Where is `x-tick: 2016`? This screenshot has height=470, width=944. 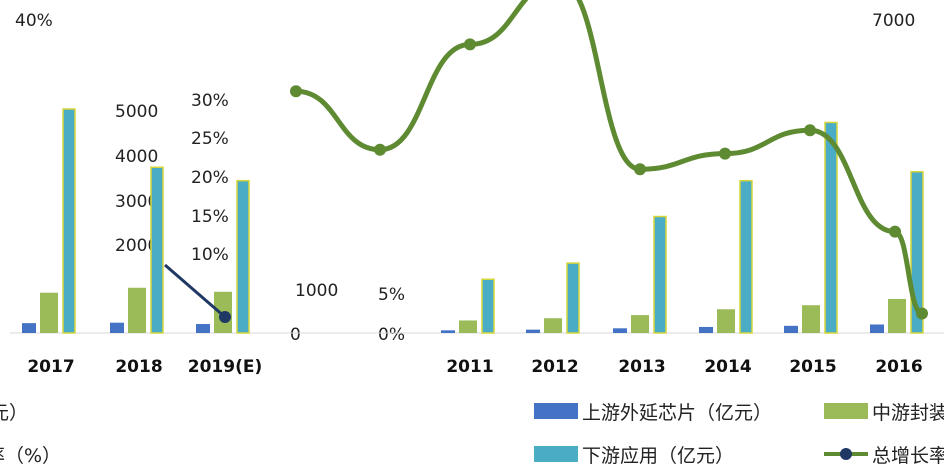
x-tick: 2016 is located at coordinates (898, 367).